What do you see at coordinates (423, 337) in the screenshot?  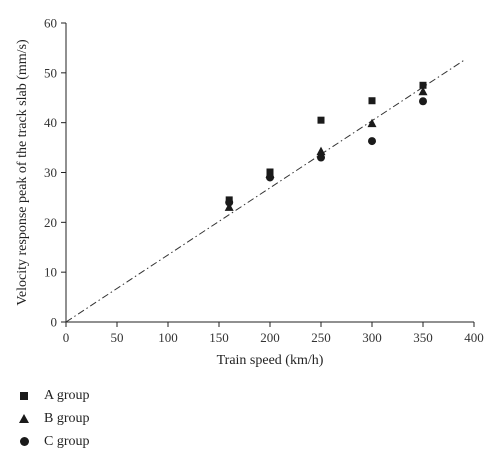 I see `x-tick-label: 350` at bounding box center [423, 337].